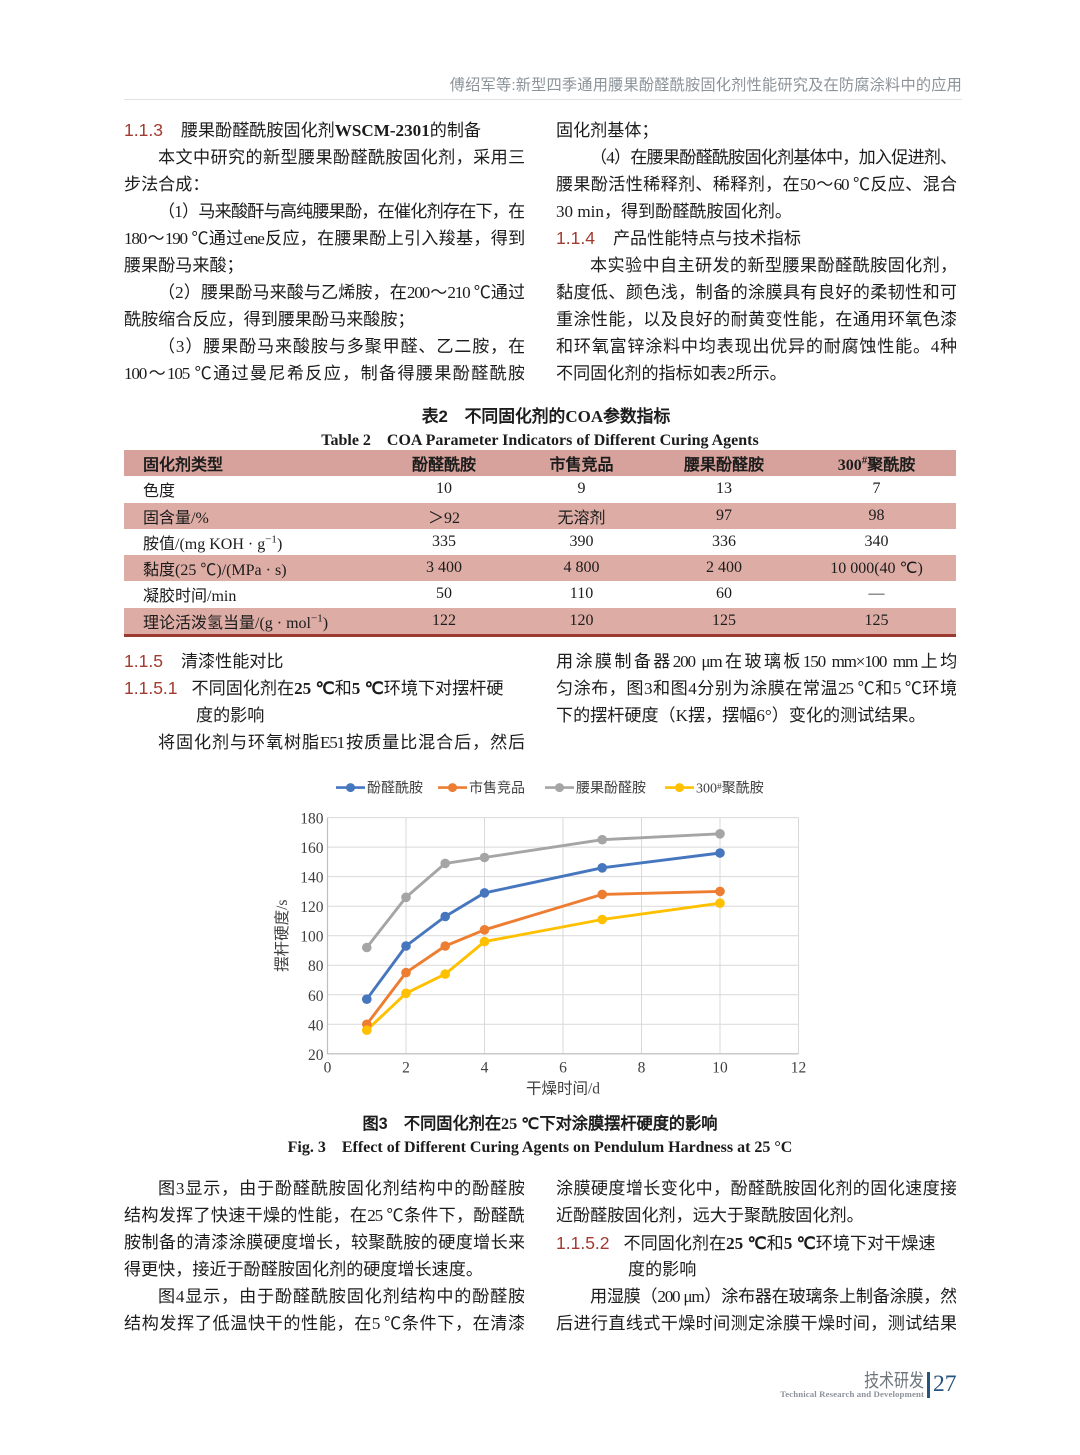 The height and width of the screenshot is (1455, 1080). What do you see at coordinates (312, 819) in the screenshot?
I see `svg-text: 180` at bounding box center [312, 819].